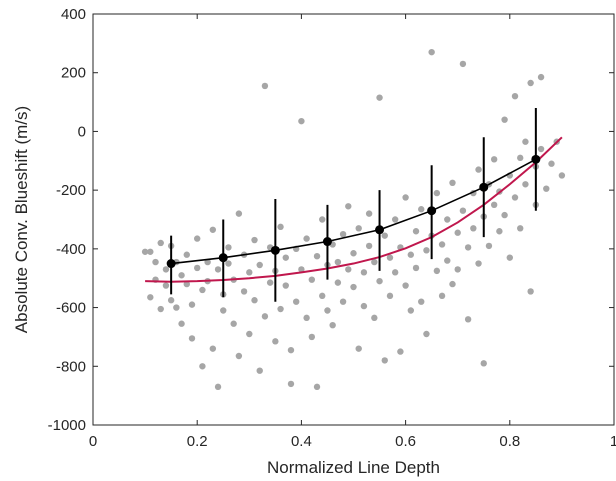  Describe the element at coordinates (73, 14) in the screenshot. I see `y-tick-label: 400` at that location.